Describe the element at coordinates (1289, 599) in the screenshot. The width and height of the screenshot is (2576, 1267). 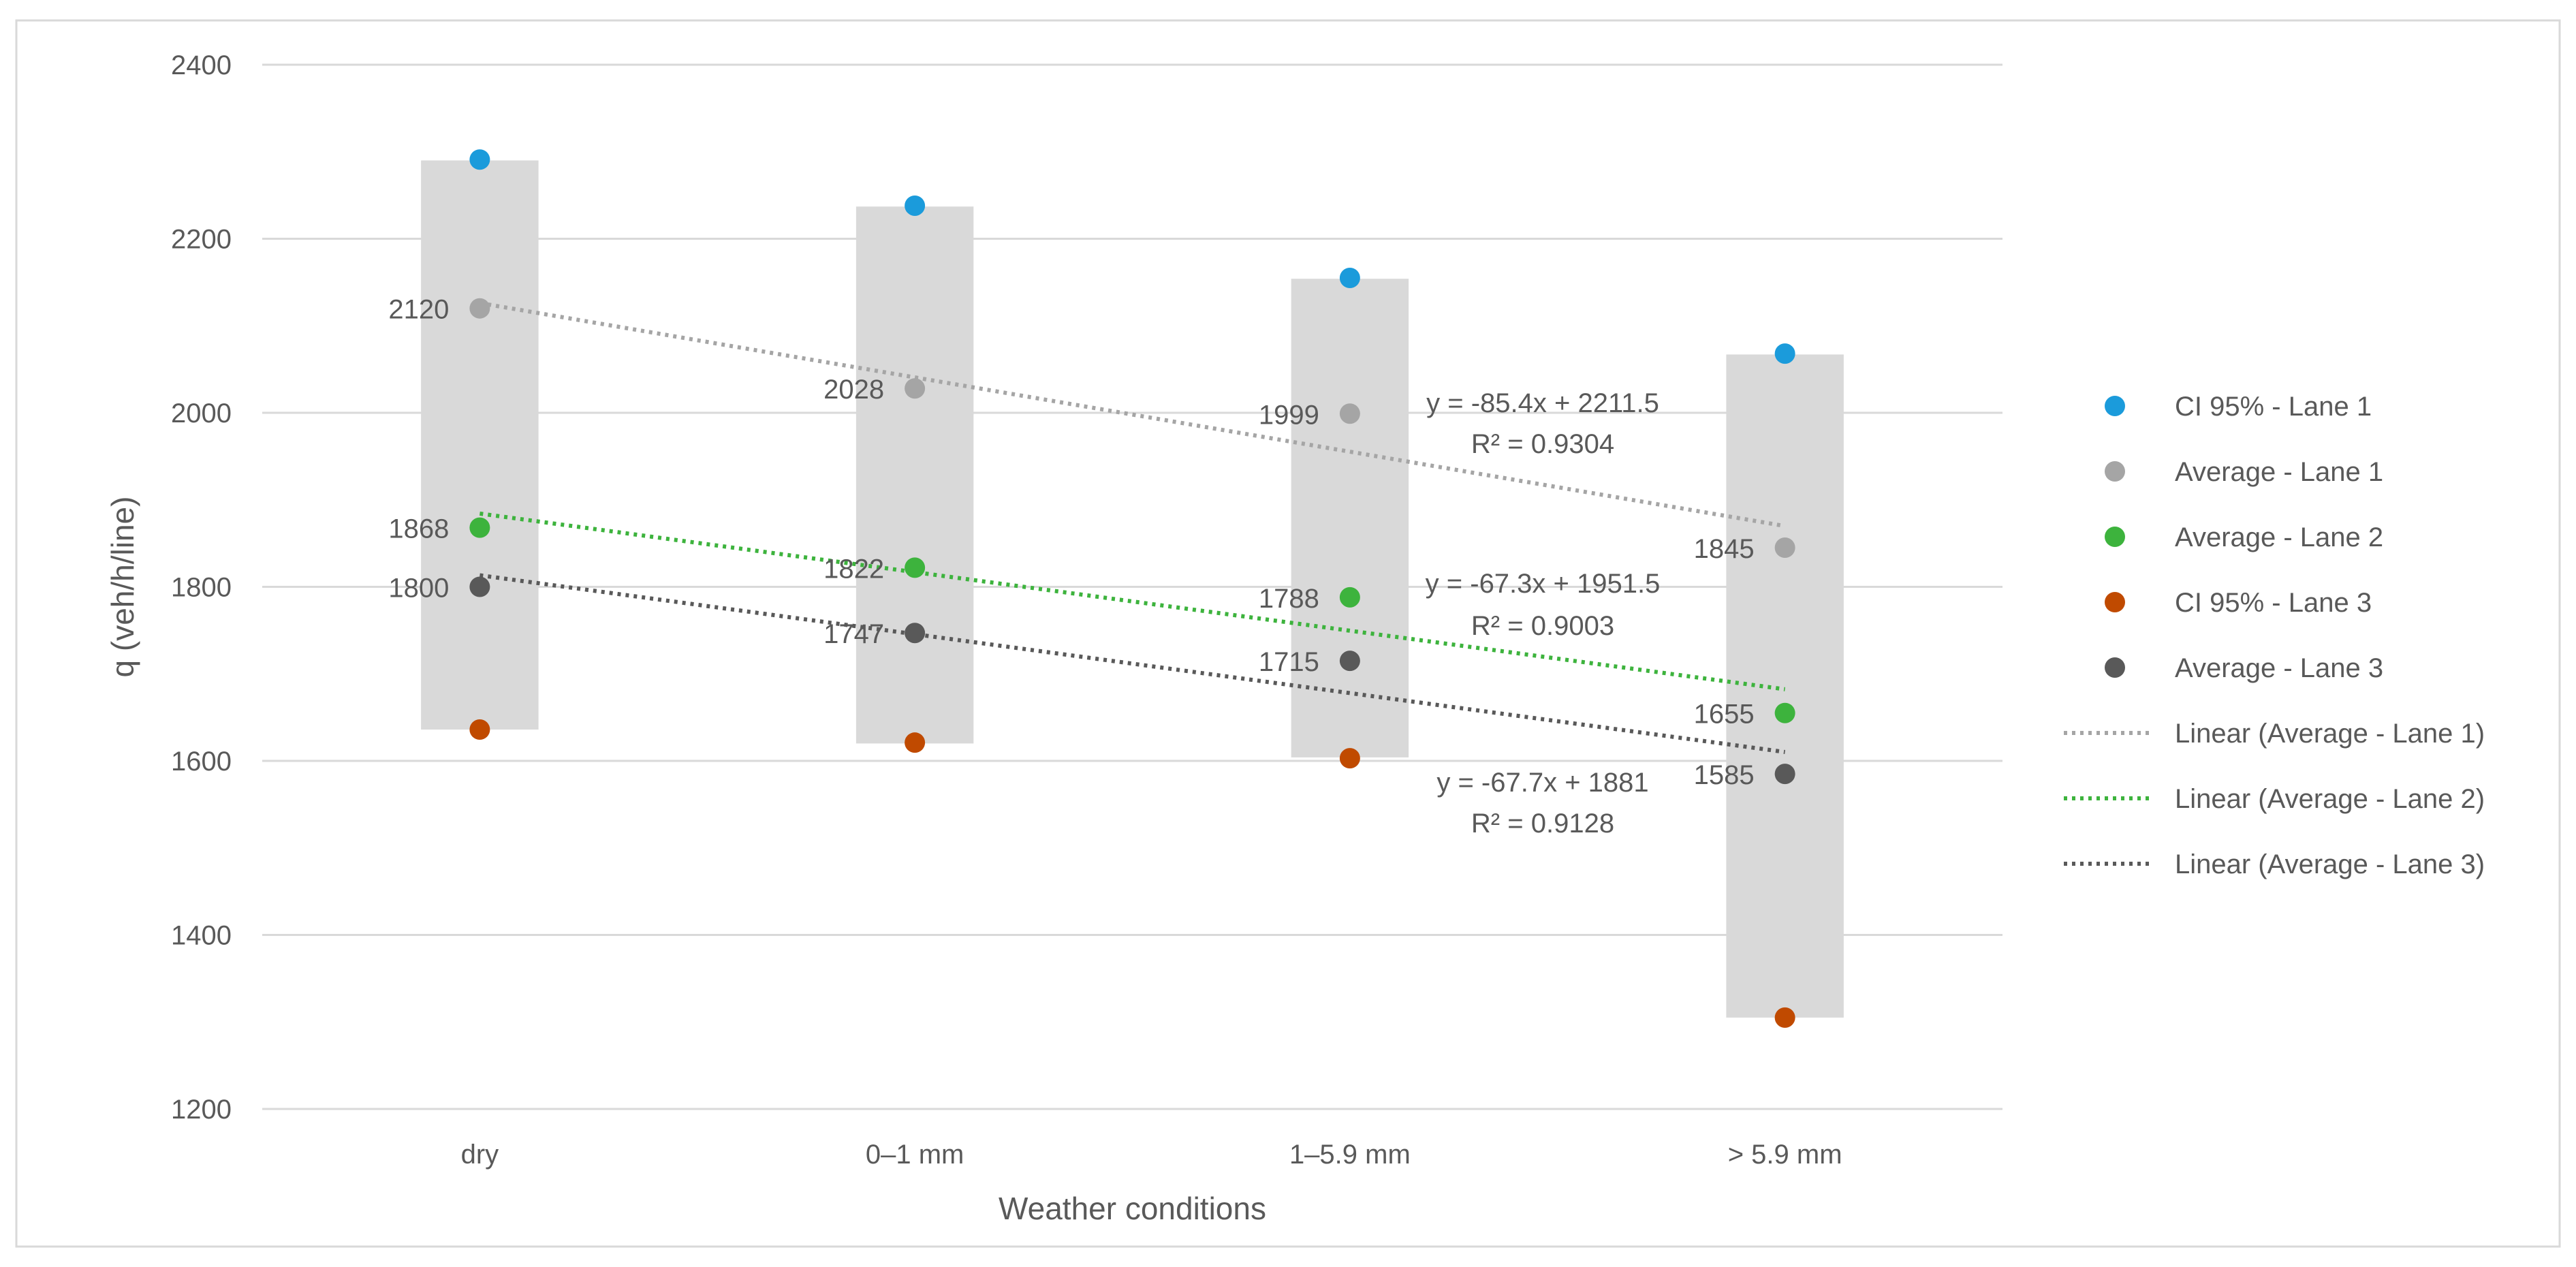
I see `data-label: 1788` at that location.